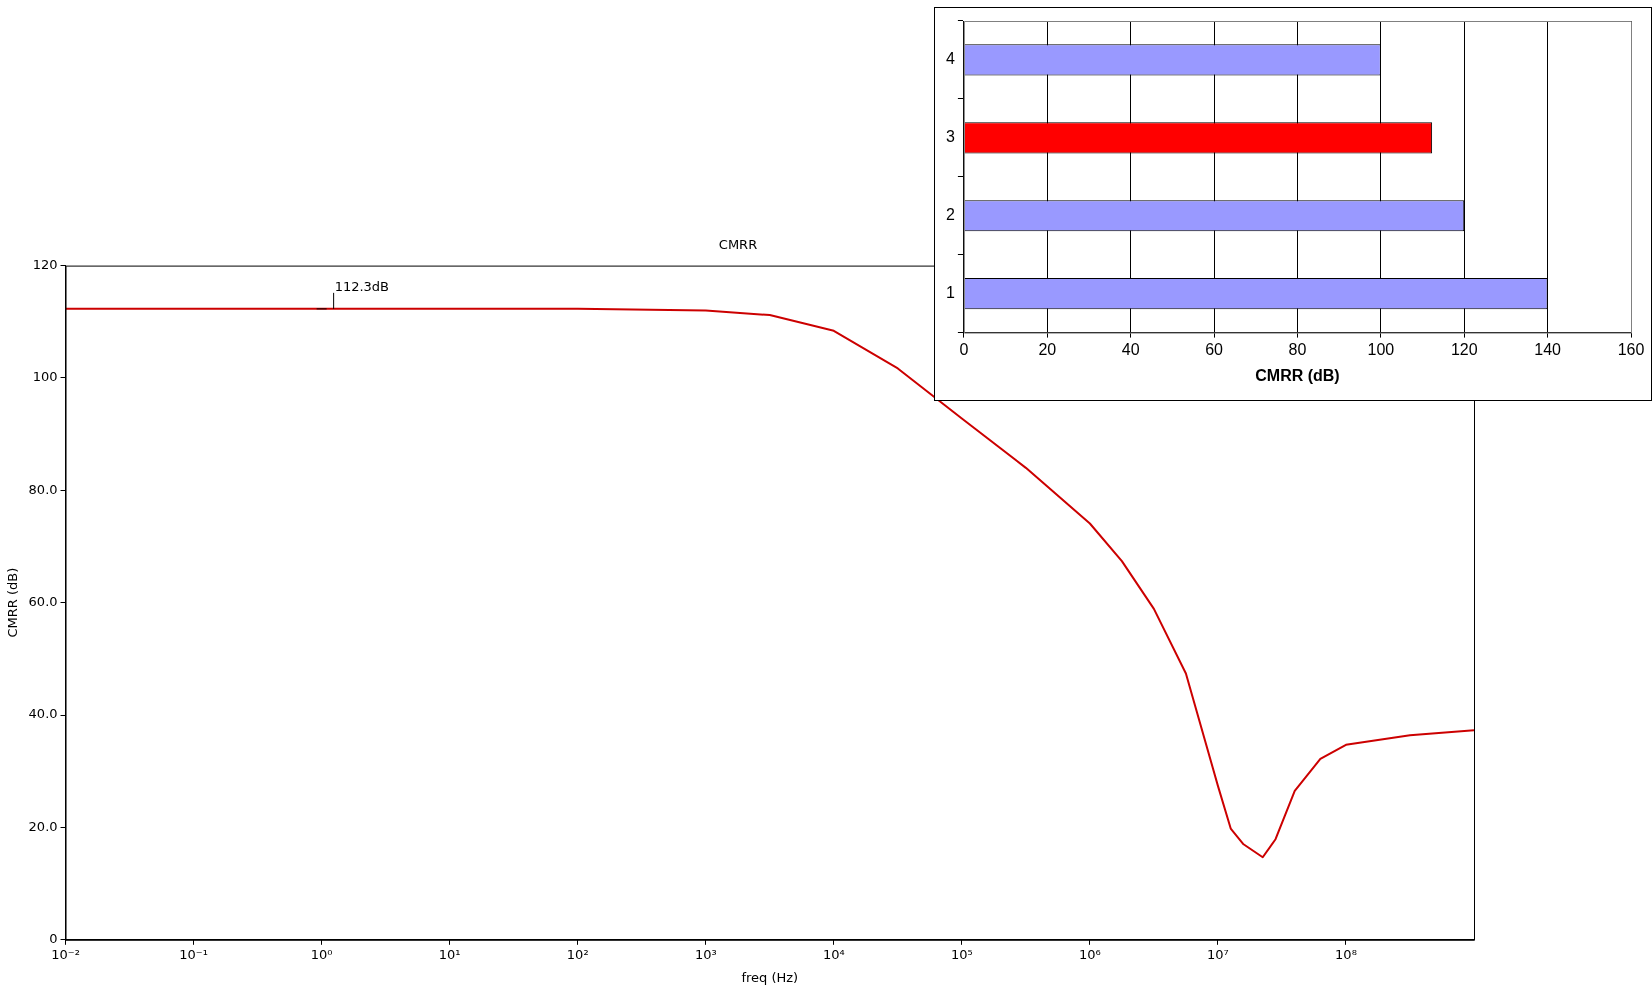  I want to click on x-tick-label: 10², so click(577, 954).